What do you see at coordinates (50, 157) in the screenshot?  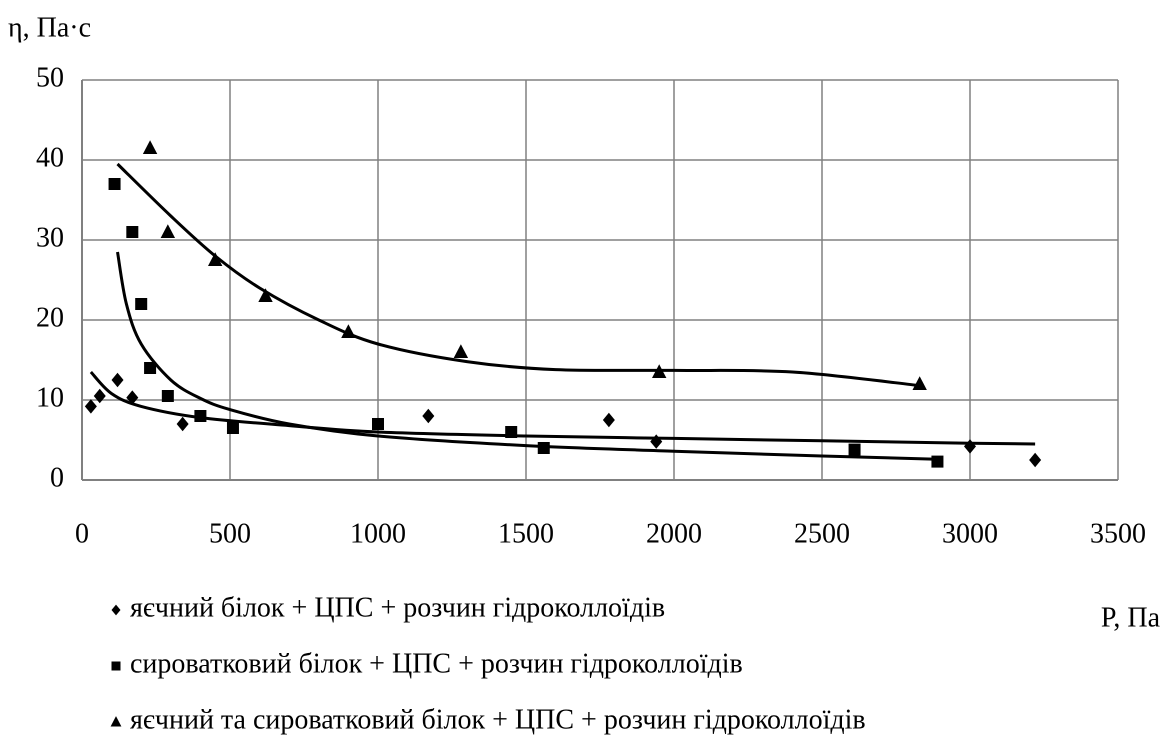 I see `y-tick-label: 40` at bounding box center [50, 157].